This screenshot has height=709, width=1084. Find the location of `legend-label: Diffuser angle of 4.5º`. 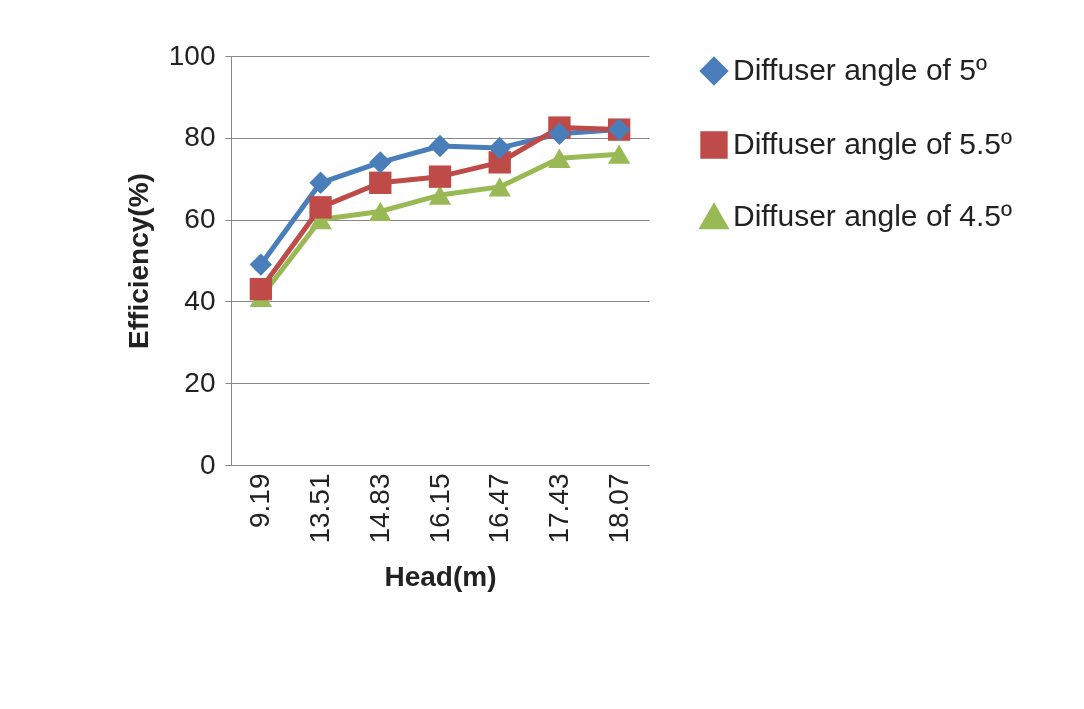

legend-label: Diffuser angle of 4.5º is located at coordinates (872, 215).